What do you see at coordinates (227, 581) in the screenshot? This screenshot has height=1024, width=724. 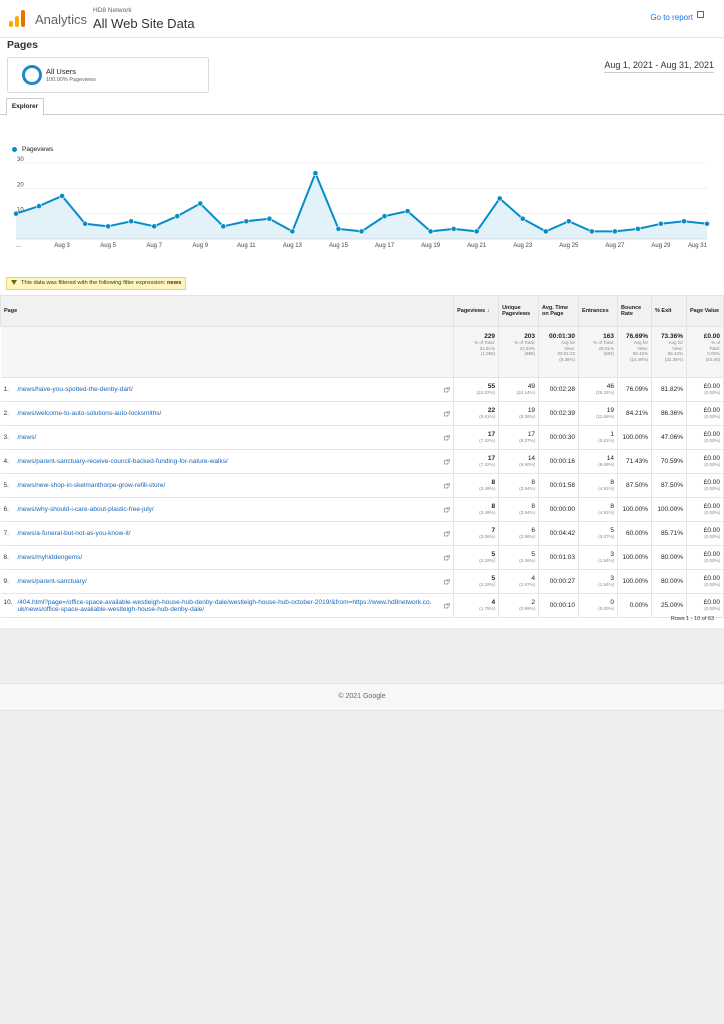 I see `page-cell: 9. /news/parent-sanctuary/` at bounding box center [227, 581].